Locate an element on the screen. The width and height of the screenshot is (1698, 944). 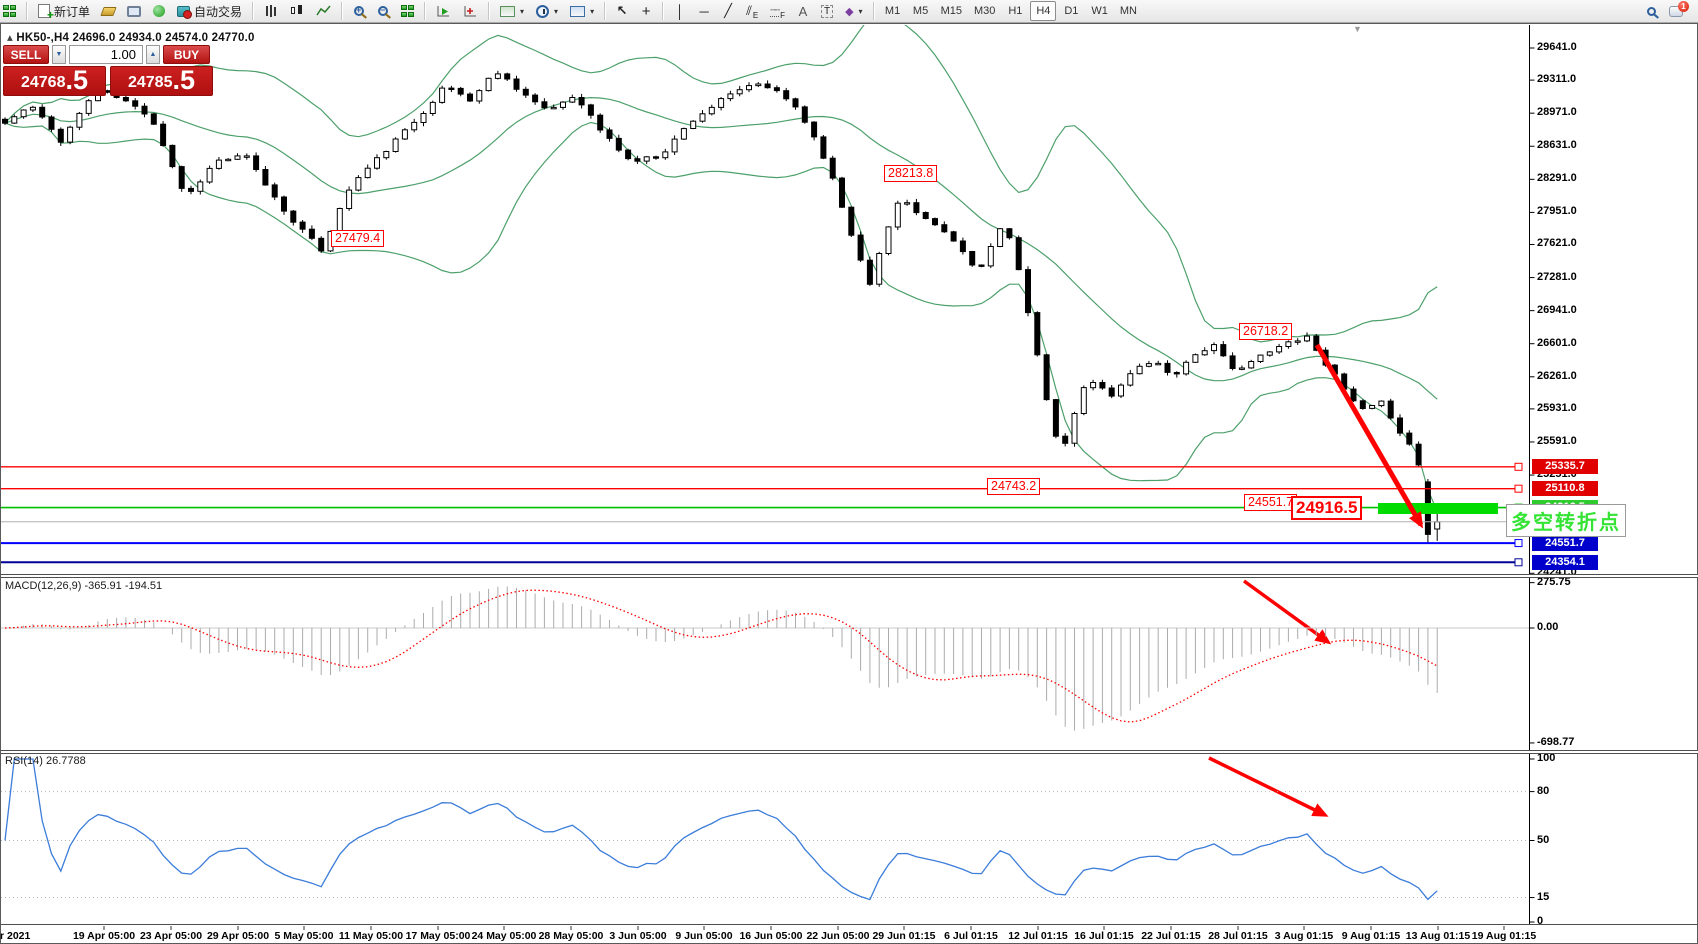
auto-trading-label: 自动交易 is located at coordinates (218, 11).